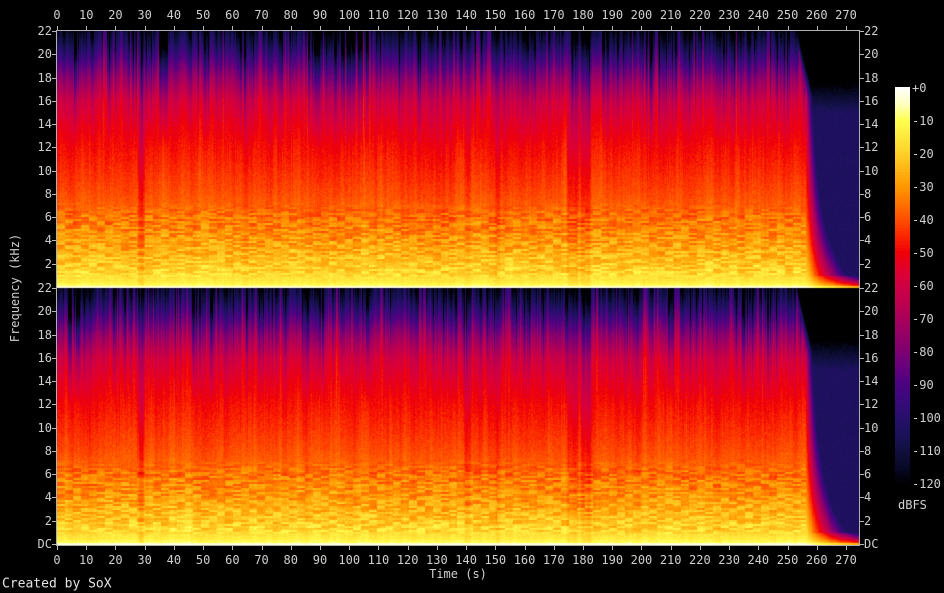 The image size is (944, 593). What do you see at coordinates (926, 451) in the screenshot?
I see `colorbar-tick-label: -110` at bounding box center [926, 451].